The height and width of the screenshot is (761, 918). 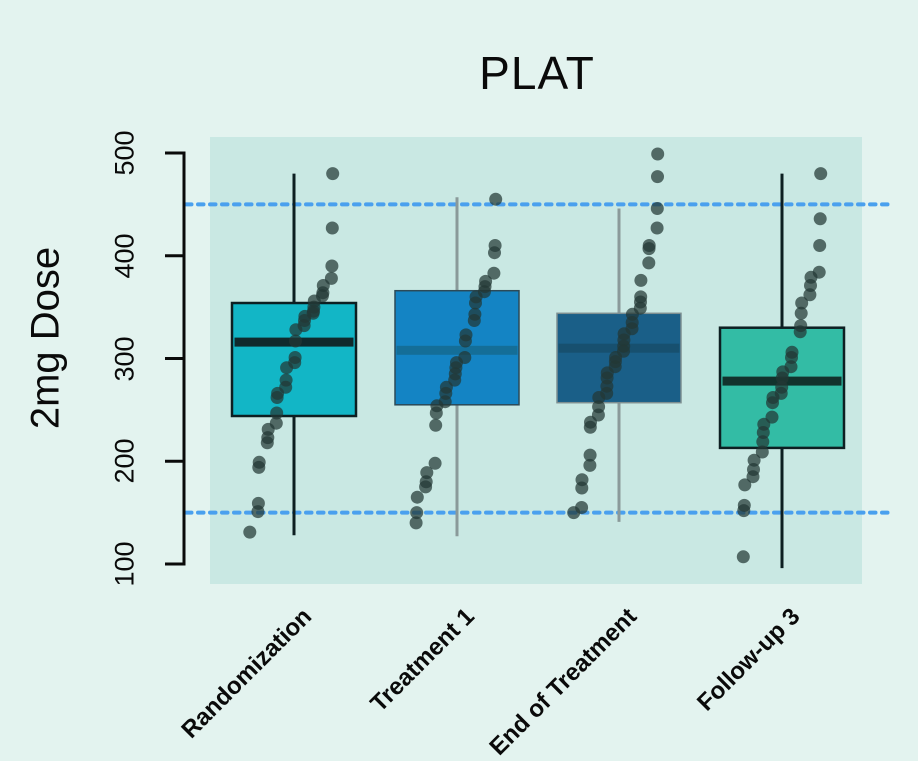 I want to click on chart-title: PLAT, so click(x=537, y=73).